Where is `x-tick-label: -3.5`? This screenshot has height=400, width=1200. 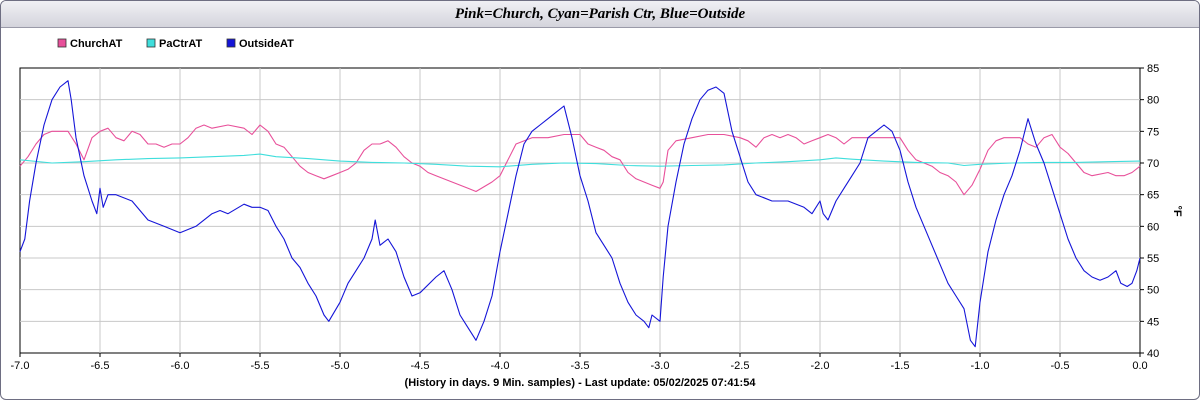
x-tick-label: -3.5 is located at coordinates (580, 366).